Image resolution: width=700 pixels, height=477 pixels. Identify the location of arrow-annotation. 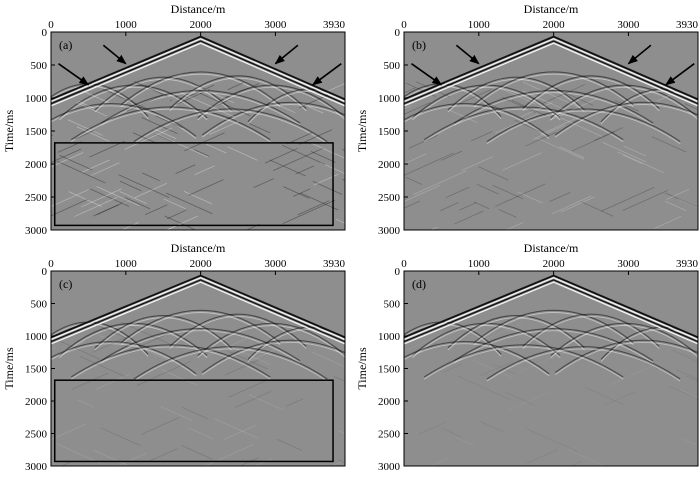
(680, 74).